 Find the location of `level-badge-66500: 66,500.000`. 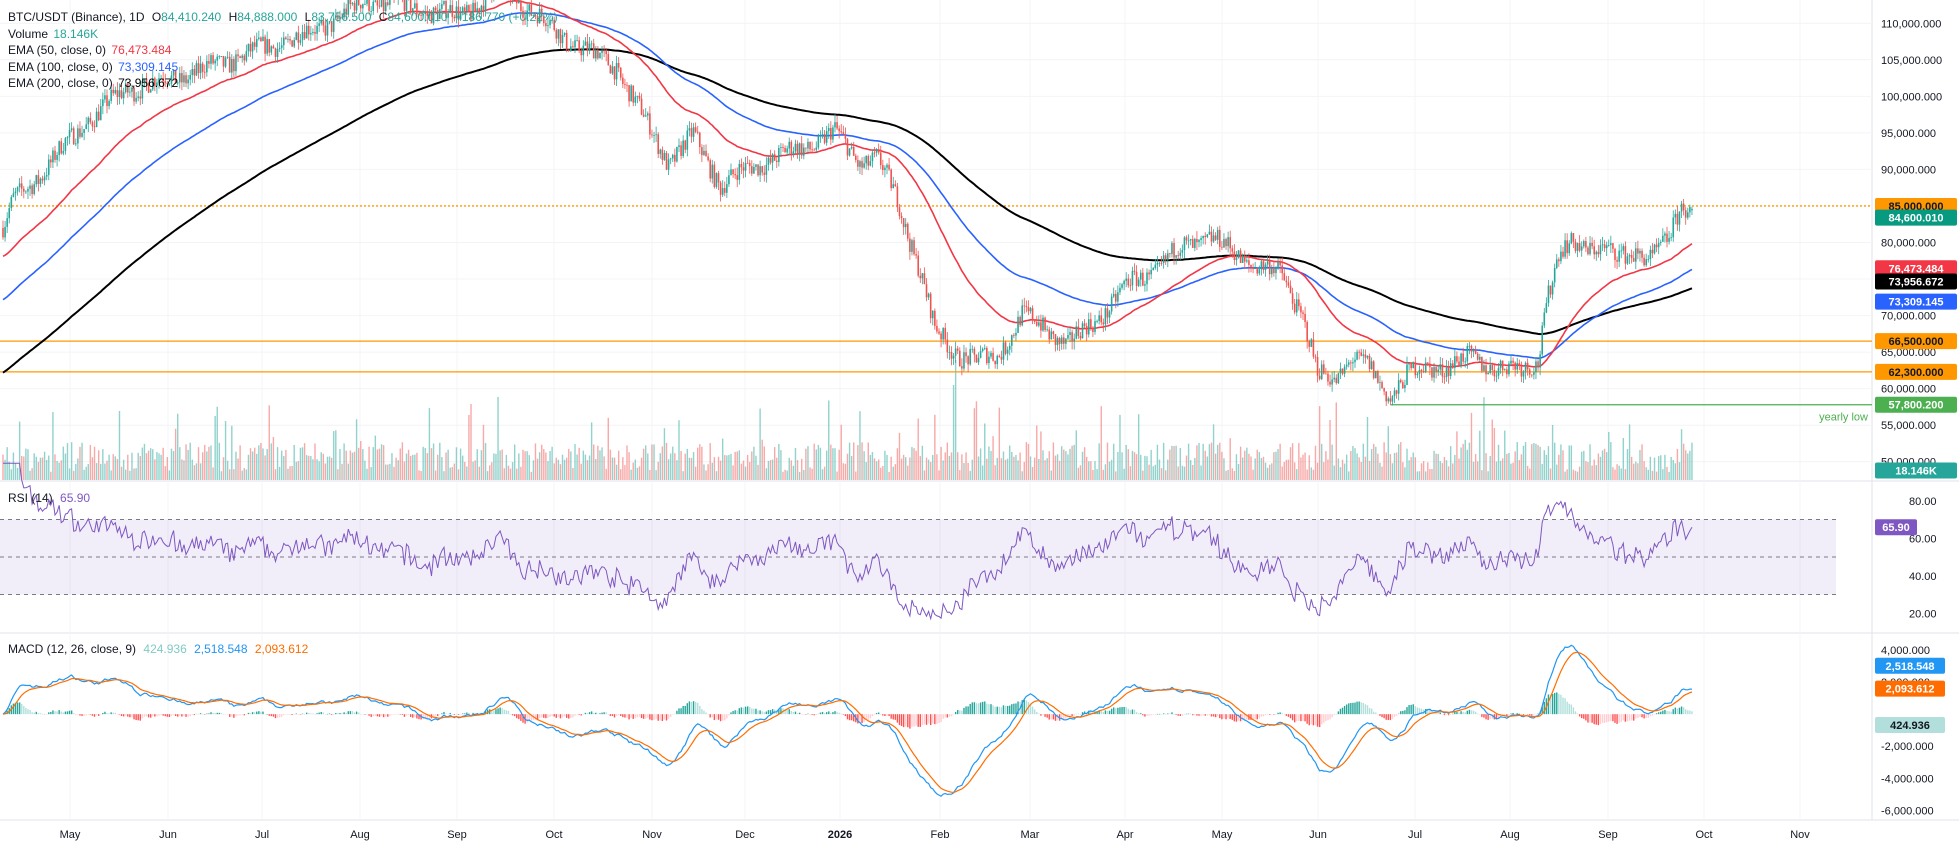

level-badge-66500: 66,500.000 is located at coordinates (1915, 342).